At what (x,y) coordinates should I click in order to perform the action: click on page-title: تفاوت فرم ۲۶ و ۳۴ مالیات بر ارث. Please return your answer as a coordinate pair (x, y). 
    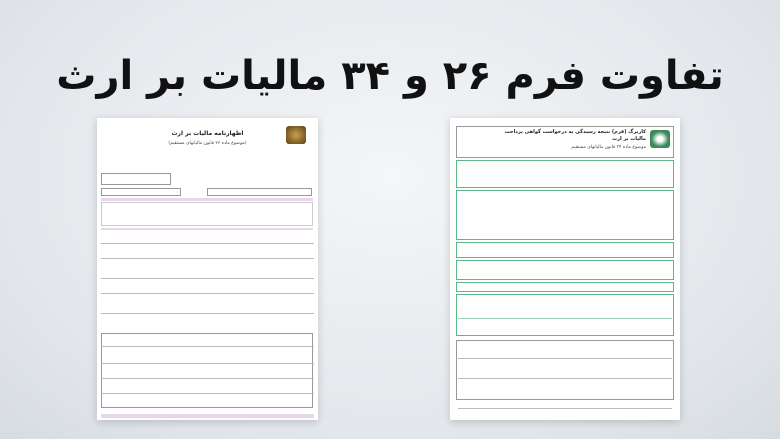
    Looking at the image, I should click on (390, 76).